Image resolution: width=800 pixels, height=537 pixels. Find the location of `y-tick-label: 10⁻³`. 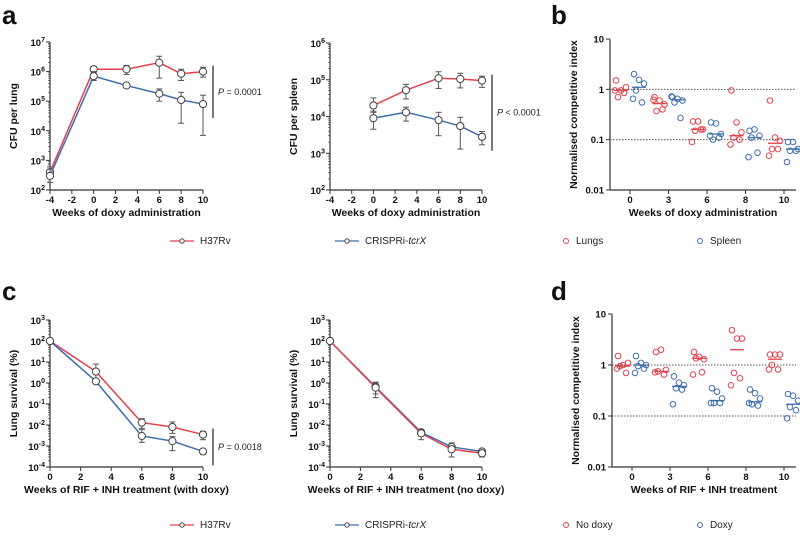

y-tick-label: 10⁻³ is located at coordinates (316, 447).